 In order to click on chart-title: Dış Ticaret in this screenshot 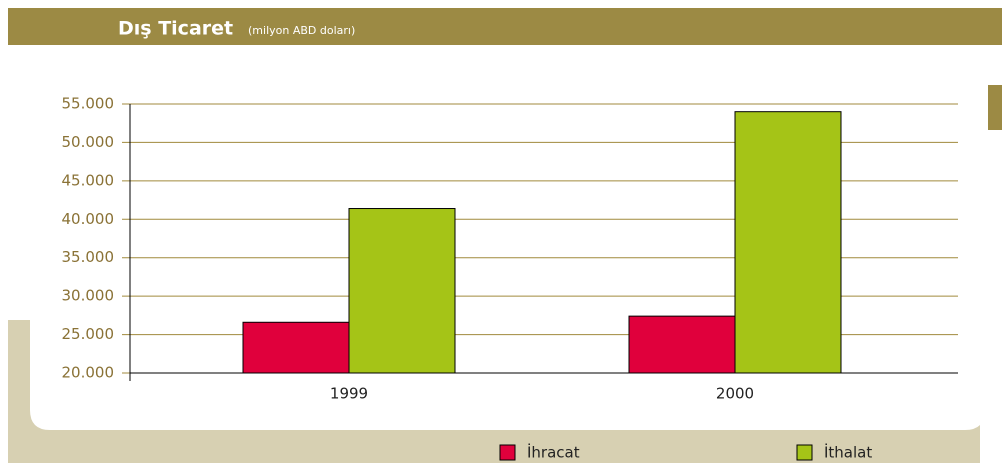, I will do `click(175, 29)`.